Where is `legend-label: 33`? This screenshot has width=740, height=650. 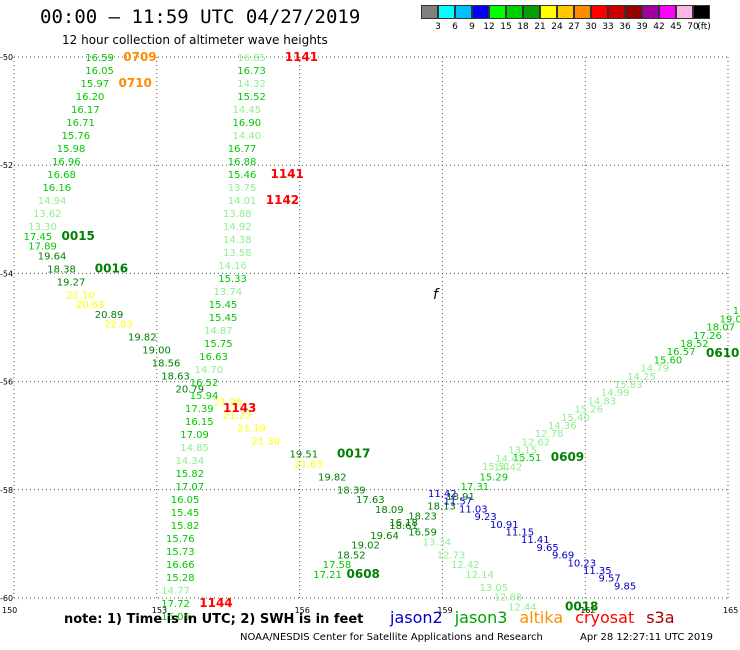
legend-label: 33 is located at coordinates (608, 27).